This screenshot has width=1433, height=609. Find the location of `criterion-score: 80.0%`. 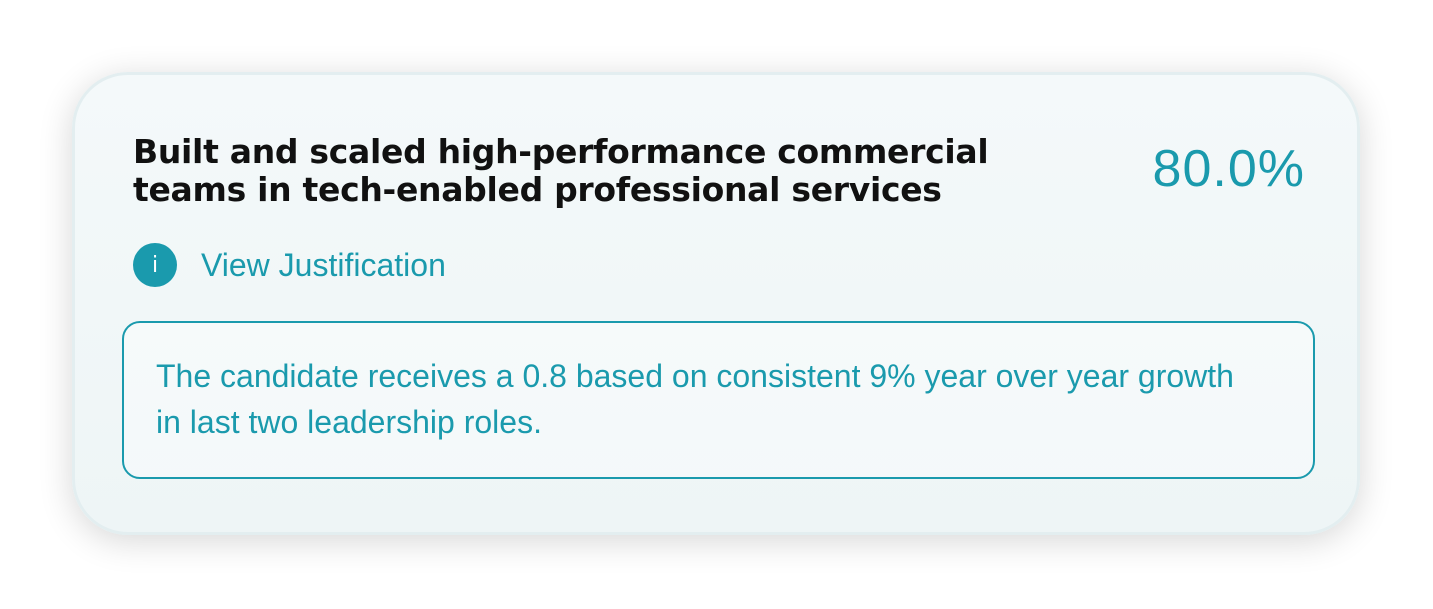

criterion-score: 80.0% is located at coordinates (1228, 169).